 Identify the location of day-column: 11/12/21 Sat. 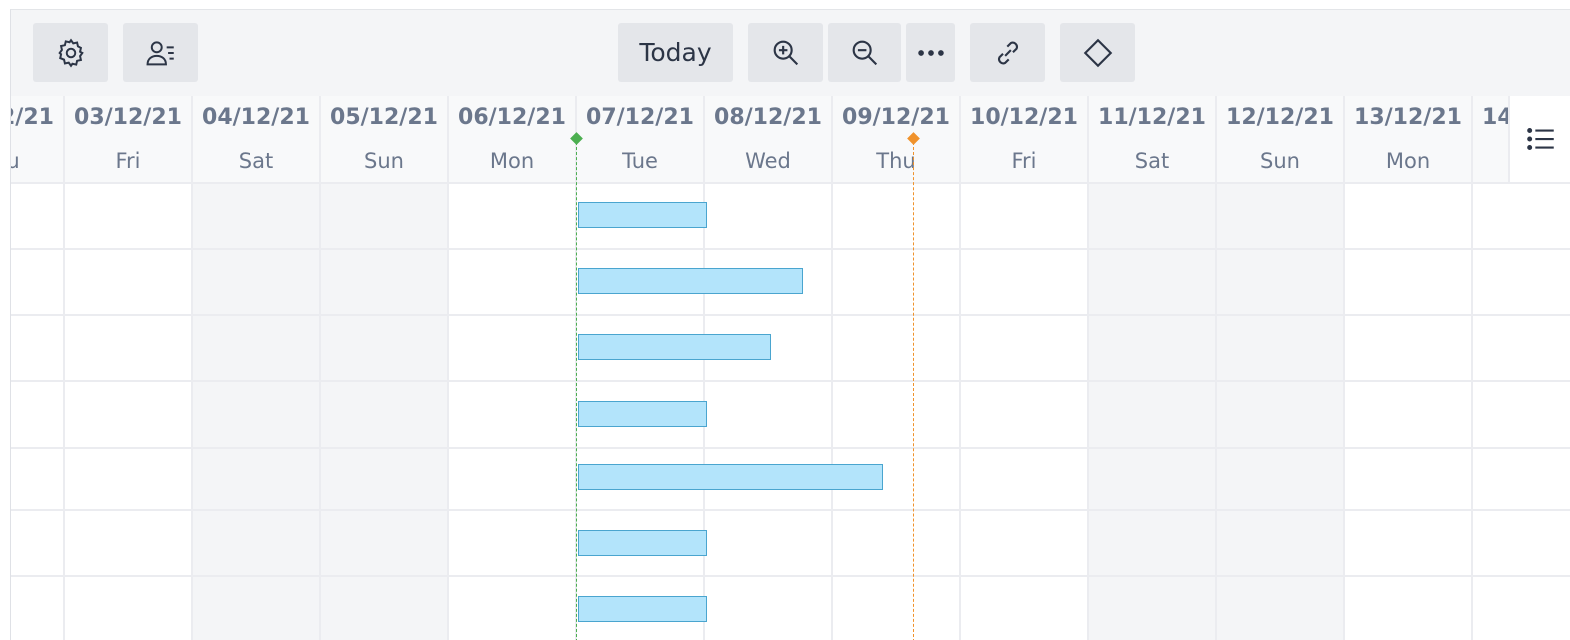
(1153, 368).